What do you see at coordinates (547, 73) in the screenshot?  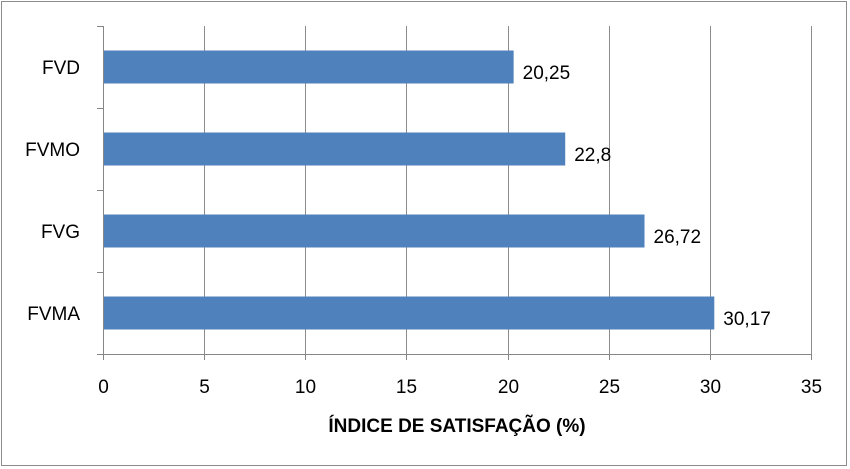 I see `data-label: 20,25` at bounding box center [547, 73].